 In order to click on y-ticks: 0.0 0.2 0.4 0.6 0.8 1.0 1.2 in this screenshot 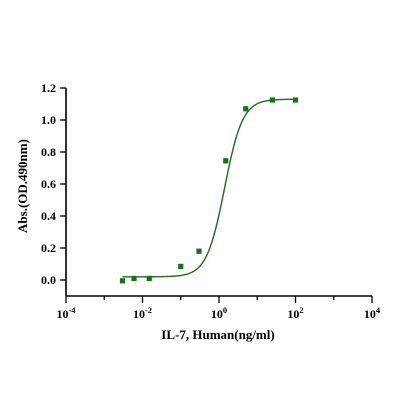, I will do `click(53, 184)`.